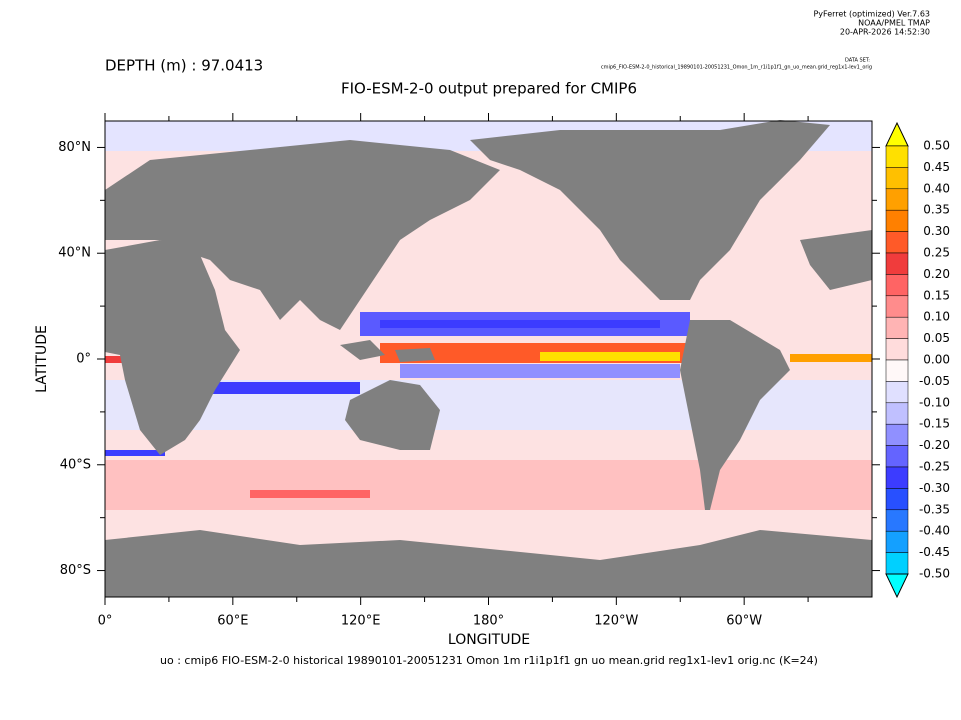  What do you see at coordinates (836, 260) in the screenshot?
I see `europe-west` at bounding box center [836, 260].